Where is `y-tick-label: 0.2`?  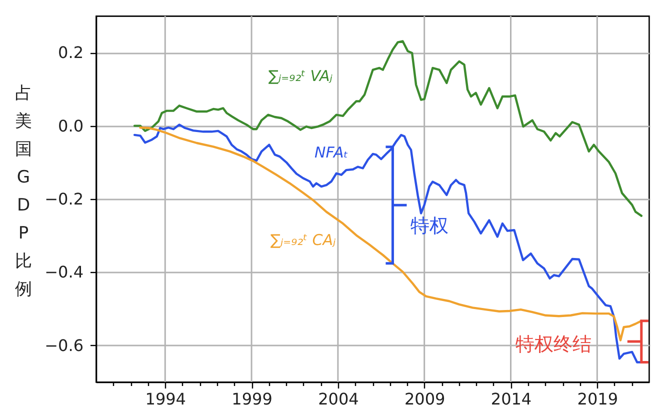
y-tick-label: 0.2 is located at coordinates (71, 52).